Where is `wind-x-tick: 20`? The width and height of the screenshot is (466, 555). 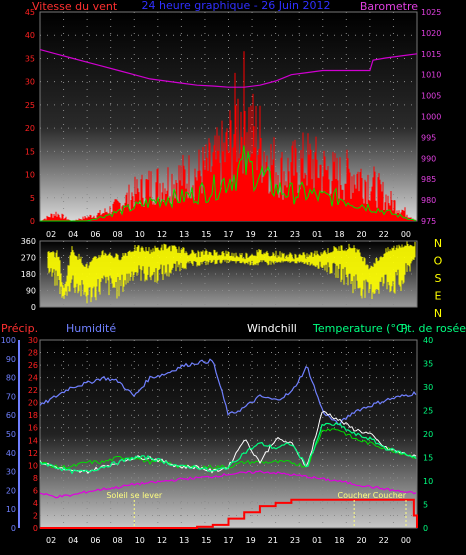 wind-x-tick: 20 is located at coordinates (361, 234).